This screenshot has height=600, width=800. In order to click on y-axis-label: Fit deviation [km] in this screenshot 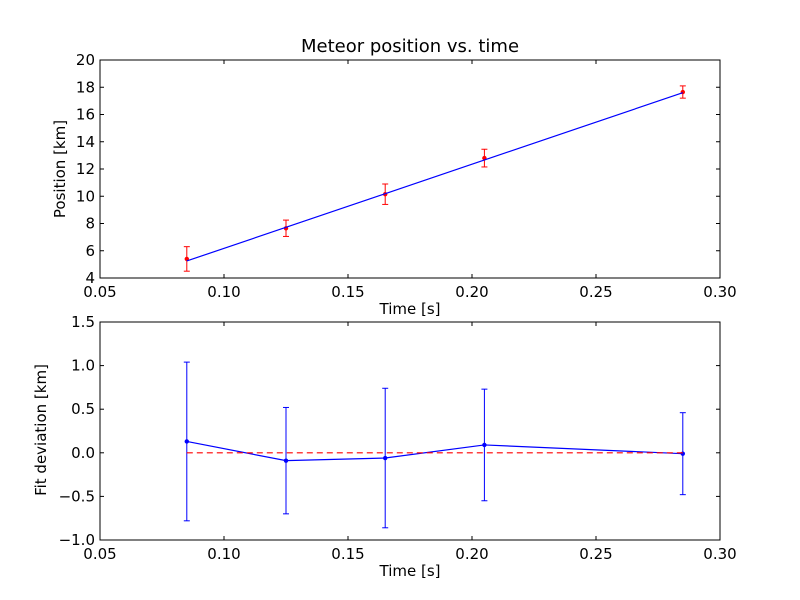, I will do `click(41, 430)`.